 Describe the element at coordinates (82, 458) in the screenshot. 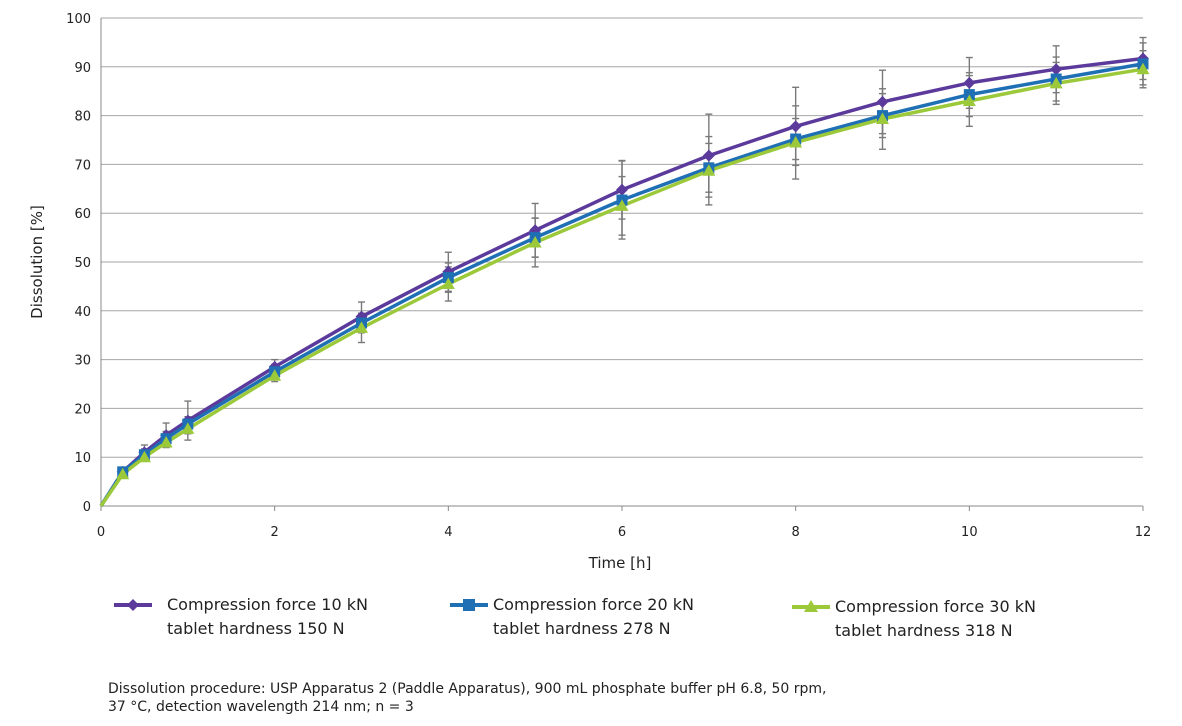

I see `y-tick-label: 10` at that location.